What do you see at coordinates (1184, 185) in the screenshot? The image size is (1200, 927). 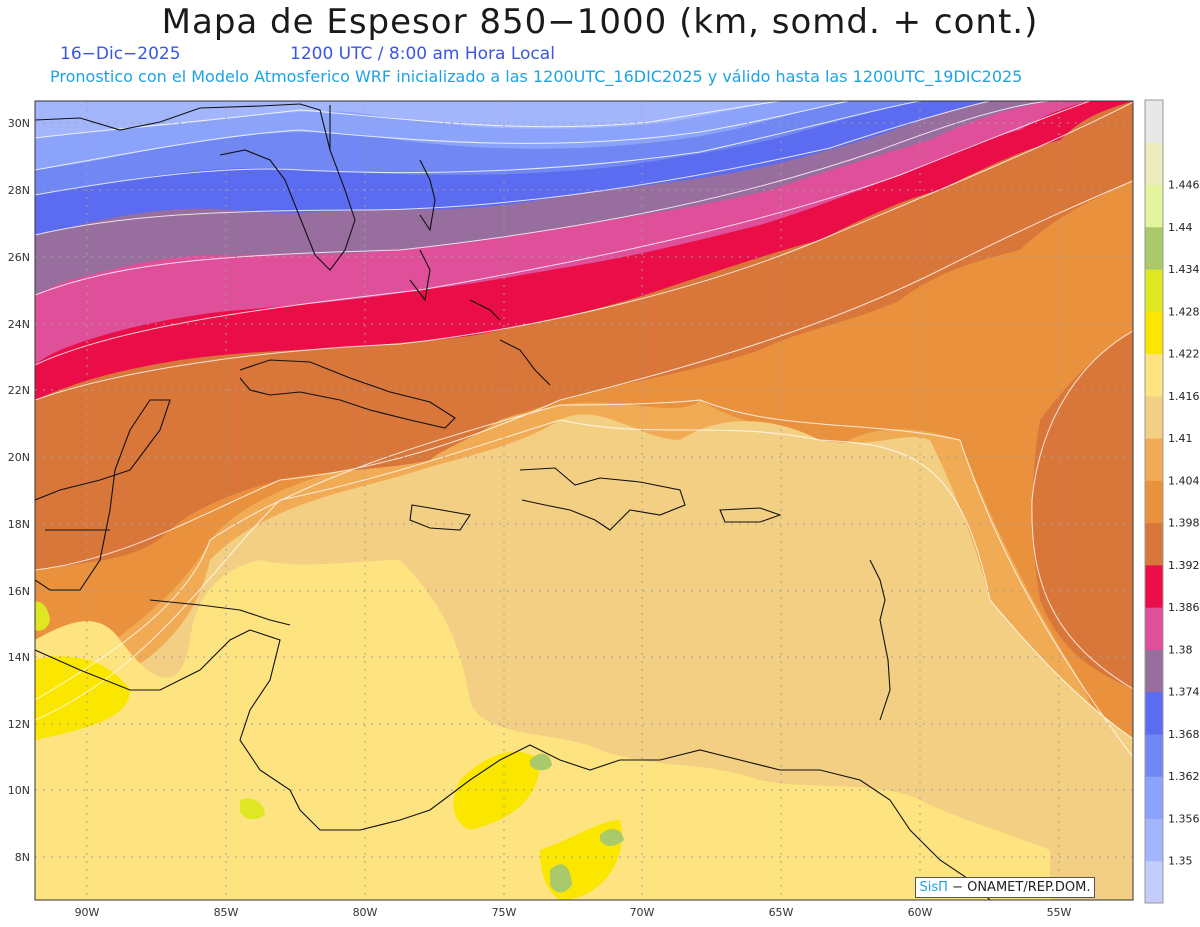 I see `colorbar-label: 1.446` at bounding box center [1184, 185].